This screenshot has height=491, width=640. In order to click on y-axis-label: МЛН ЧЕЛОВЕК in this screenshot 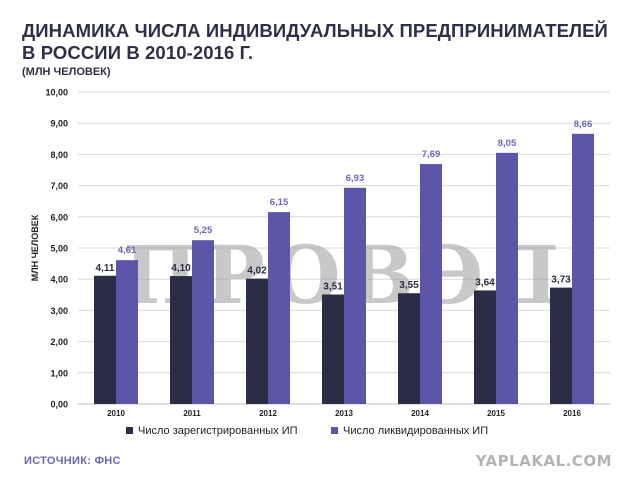, I will do `click(35, 247)`.